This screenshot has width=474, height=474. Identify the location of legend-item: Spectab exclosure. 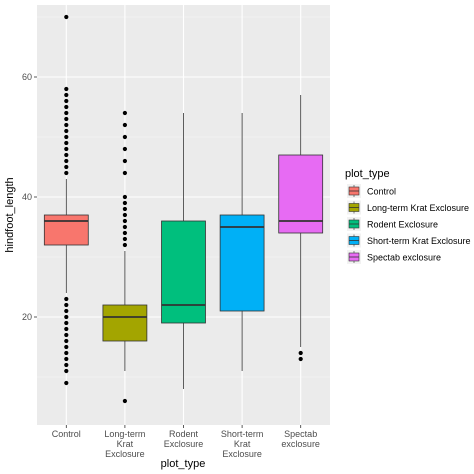
(394, 257).